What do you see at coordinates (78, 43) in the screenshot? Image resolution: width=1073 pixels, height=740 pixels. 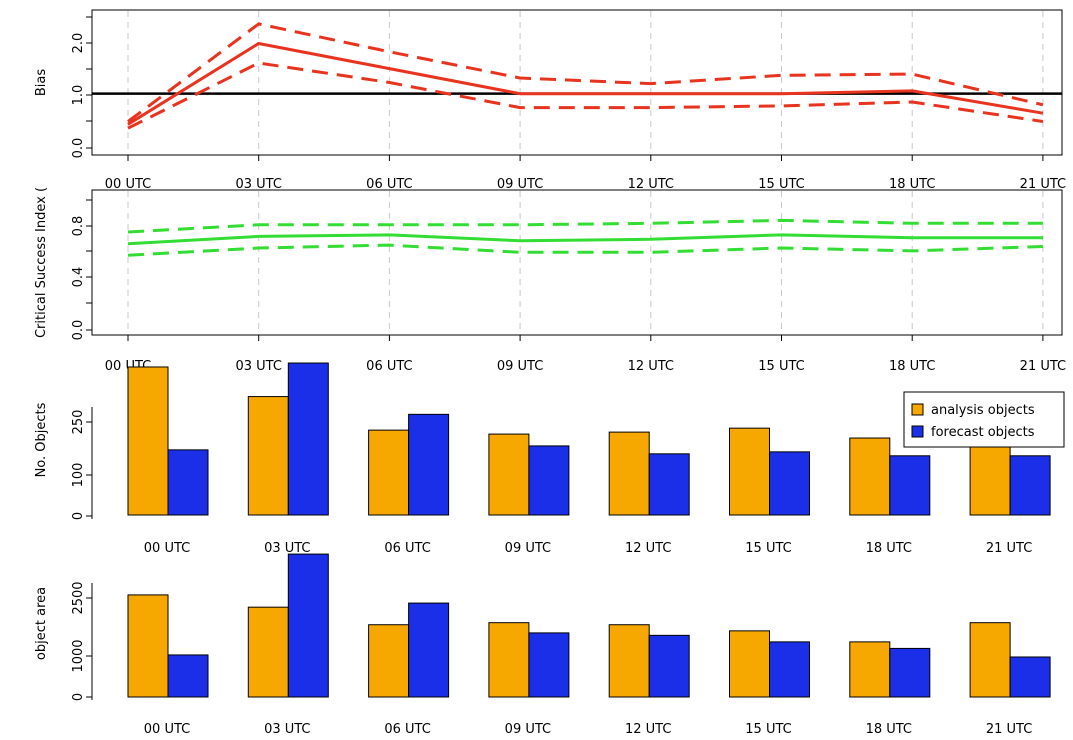 I see `y-tick-label: 2.0` at bounding box center [78, 43].